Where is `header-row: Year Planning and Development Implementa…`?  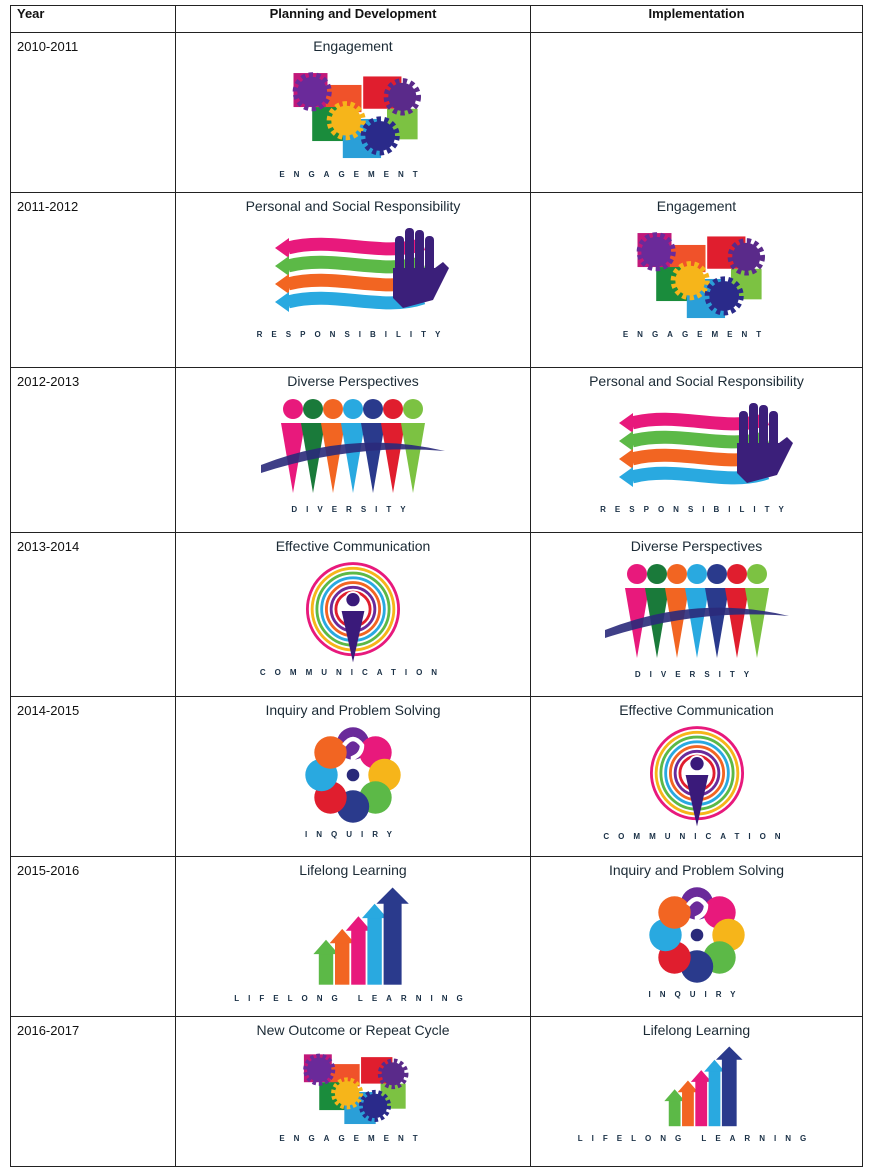 header-row: Year Planning and Development Implementa… is located at coordinates (436, 19).